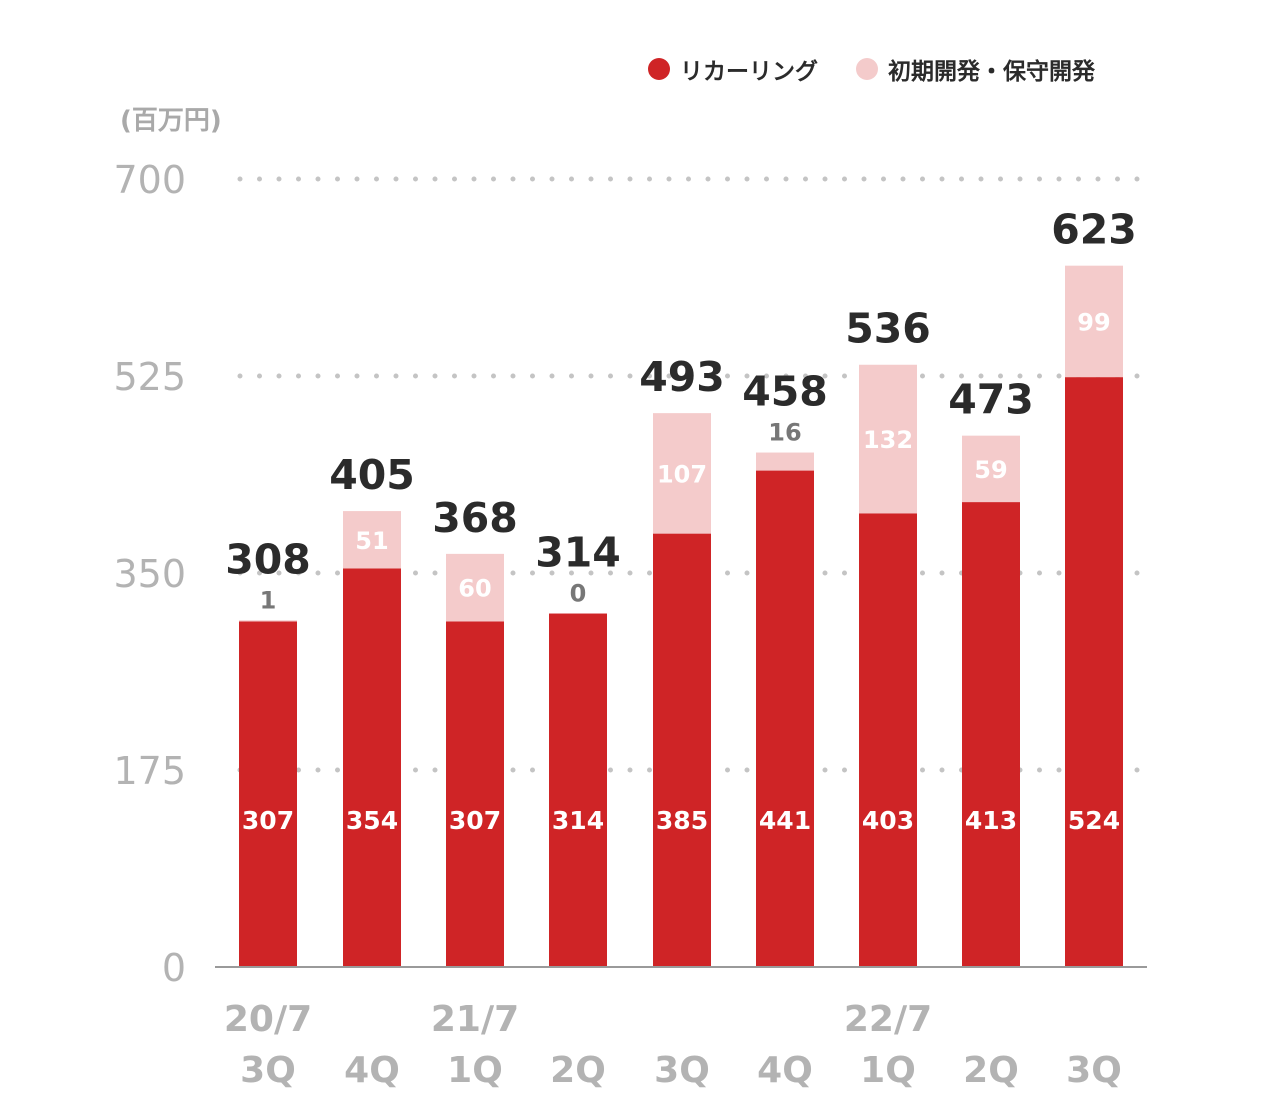 The height and width of the screenshot is (1106, 1282). Describe the element at coordinates (268, 600) in the screenshot. I see `development-value-label: 1` at that location.